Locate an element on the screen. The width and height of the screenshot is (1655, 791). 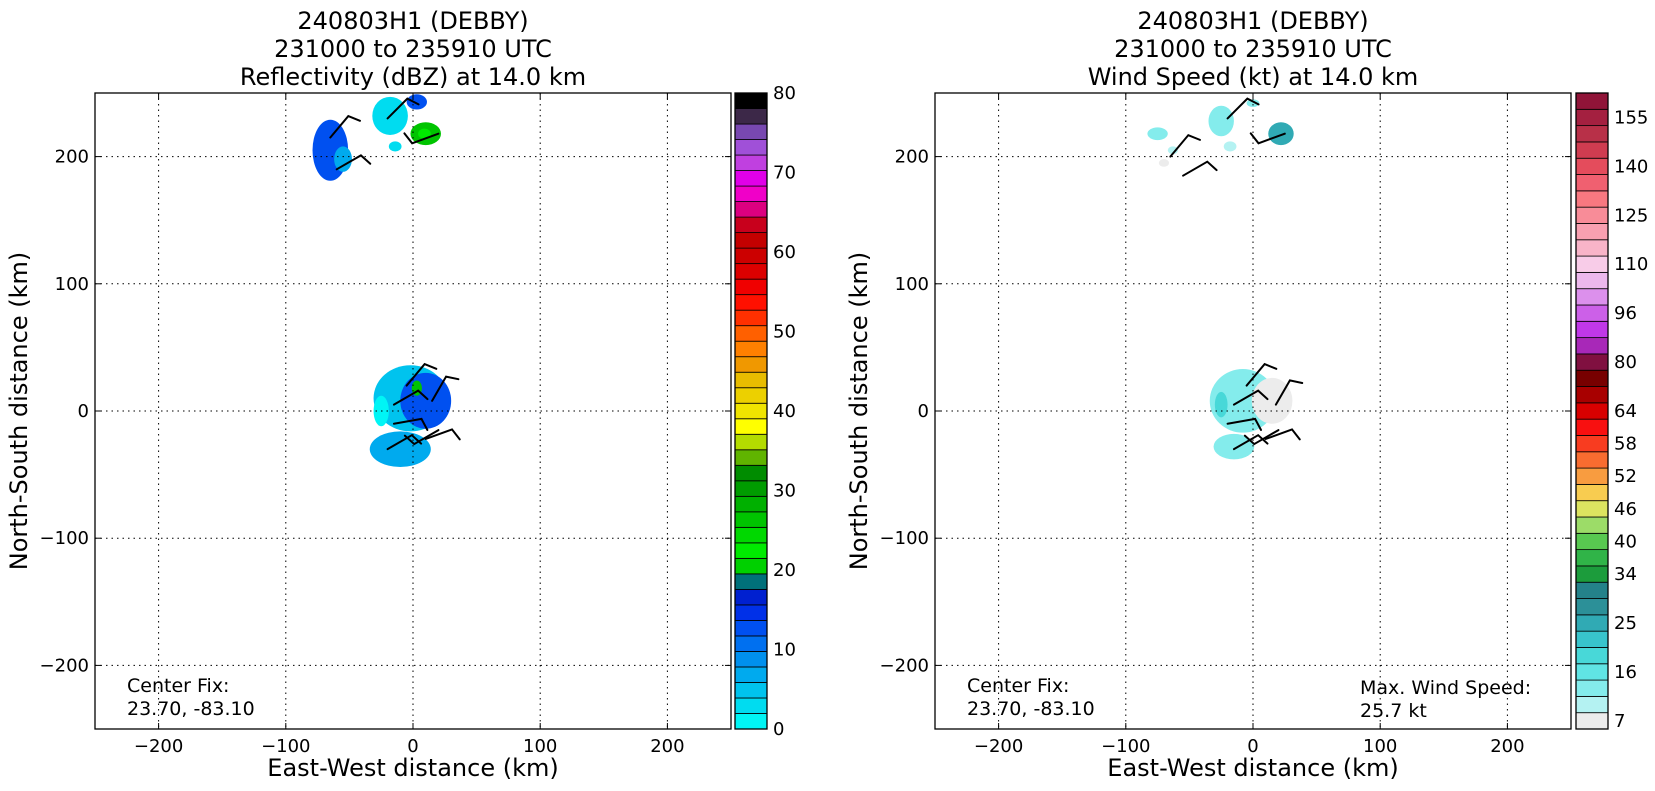
colorbar-tick-label: 70 is located at coordinates (784, 173).